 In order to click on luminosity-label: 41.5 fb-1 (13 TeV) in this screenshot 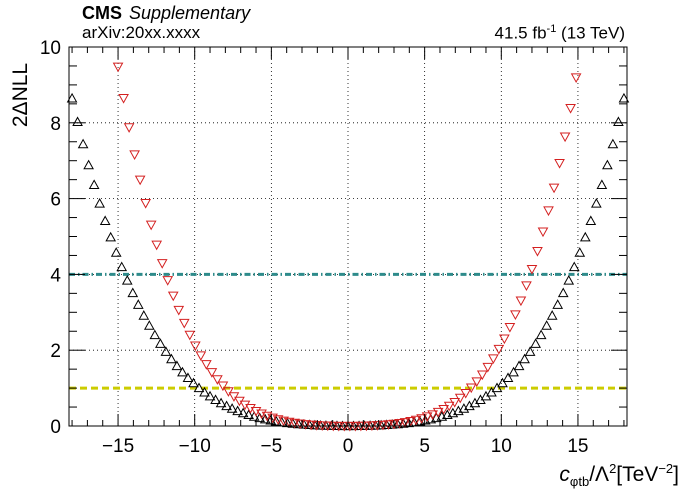, I will do `click(560, 33)`.